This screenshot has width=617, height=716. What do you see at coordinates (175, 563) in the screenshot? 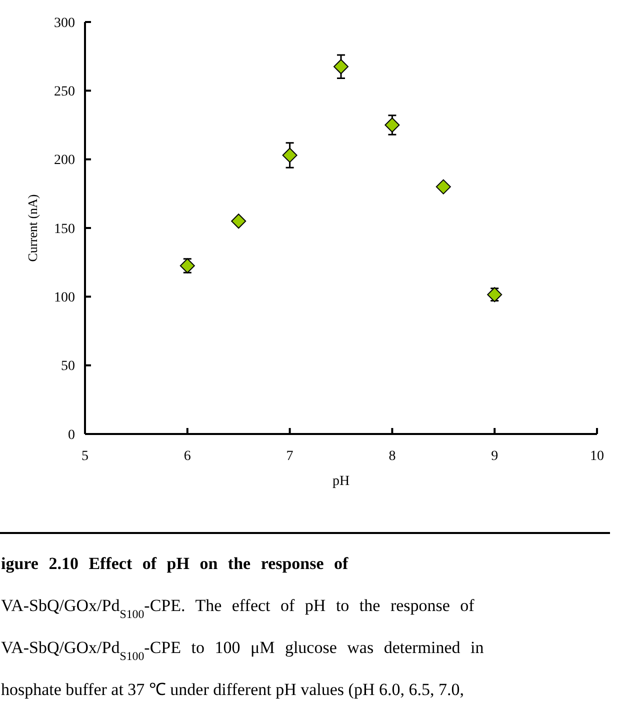
I see `text: igure 2.10 Effect of pH on the response of` at bounding box center [175, 563].